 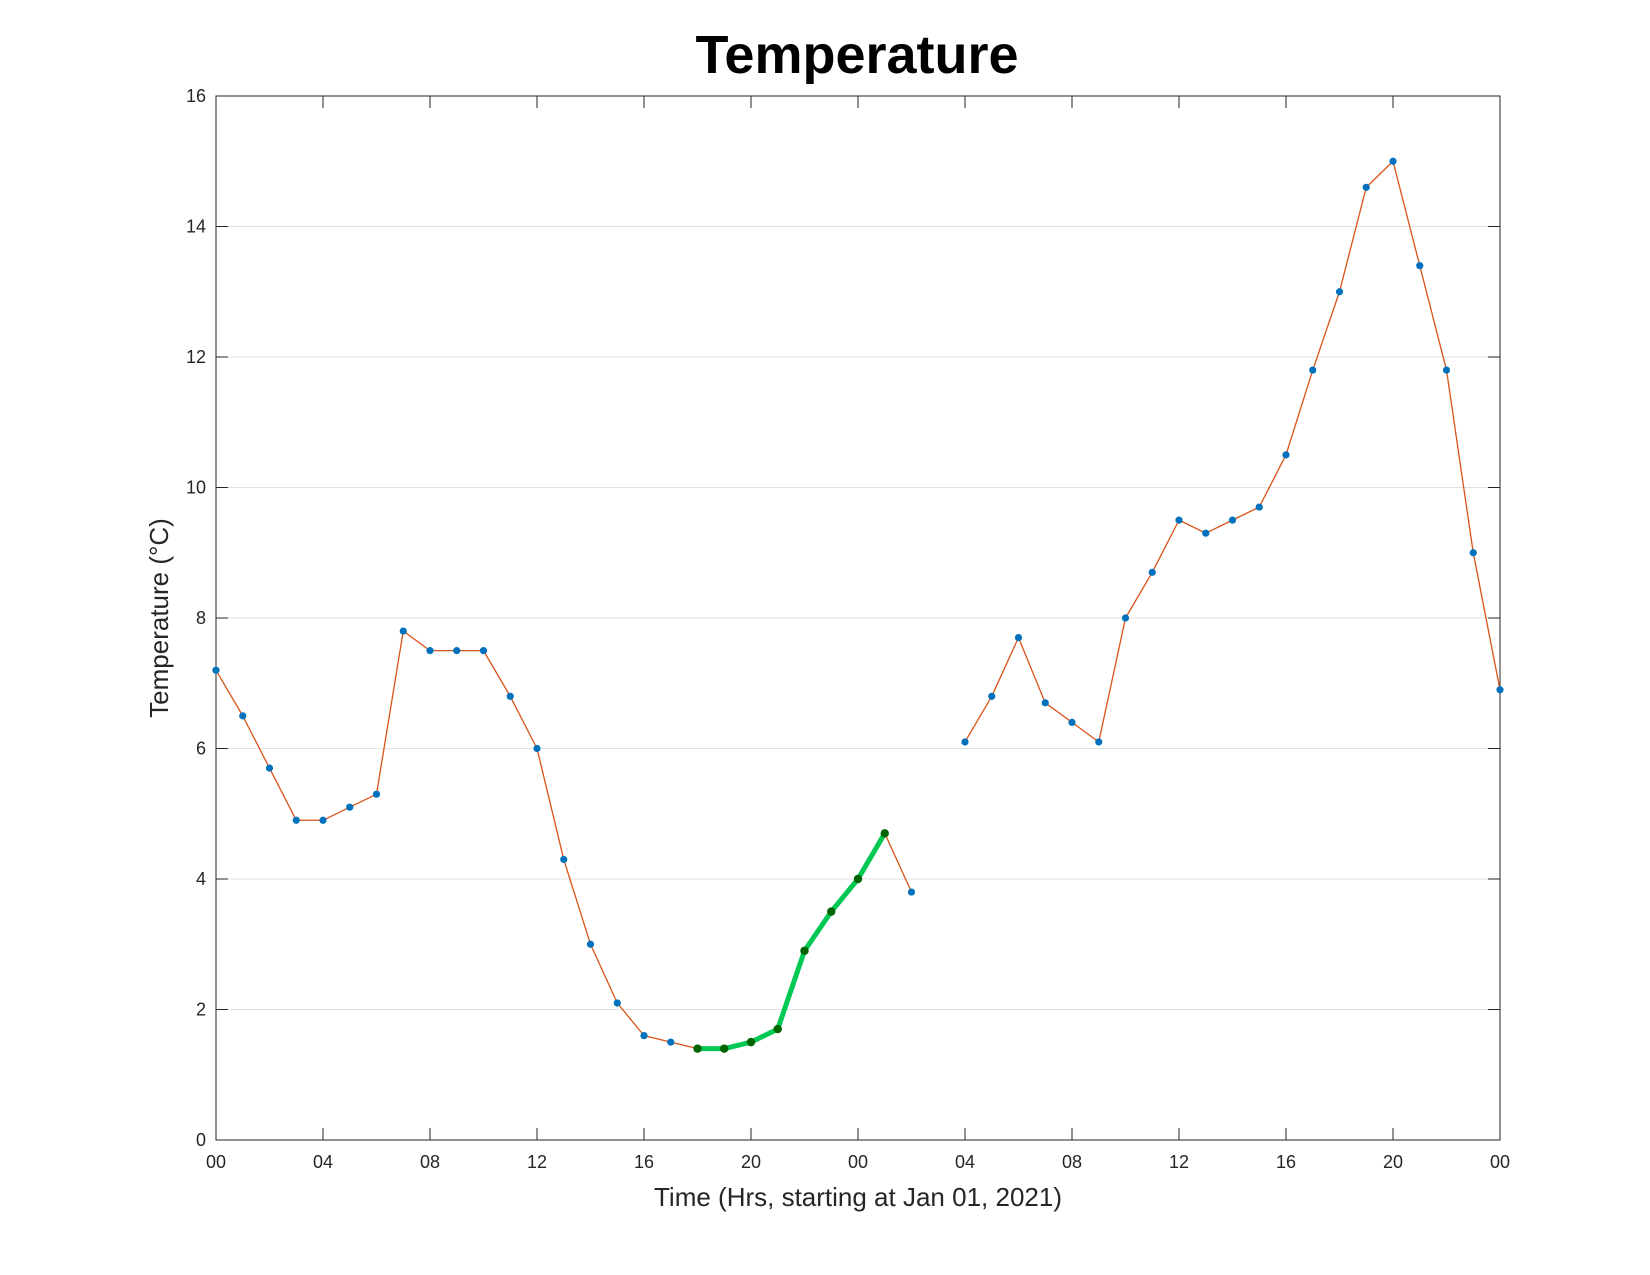 I want to click on chart-title: Temperature, so click(x=856, y=55).